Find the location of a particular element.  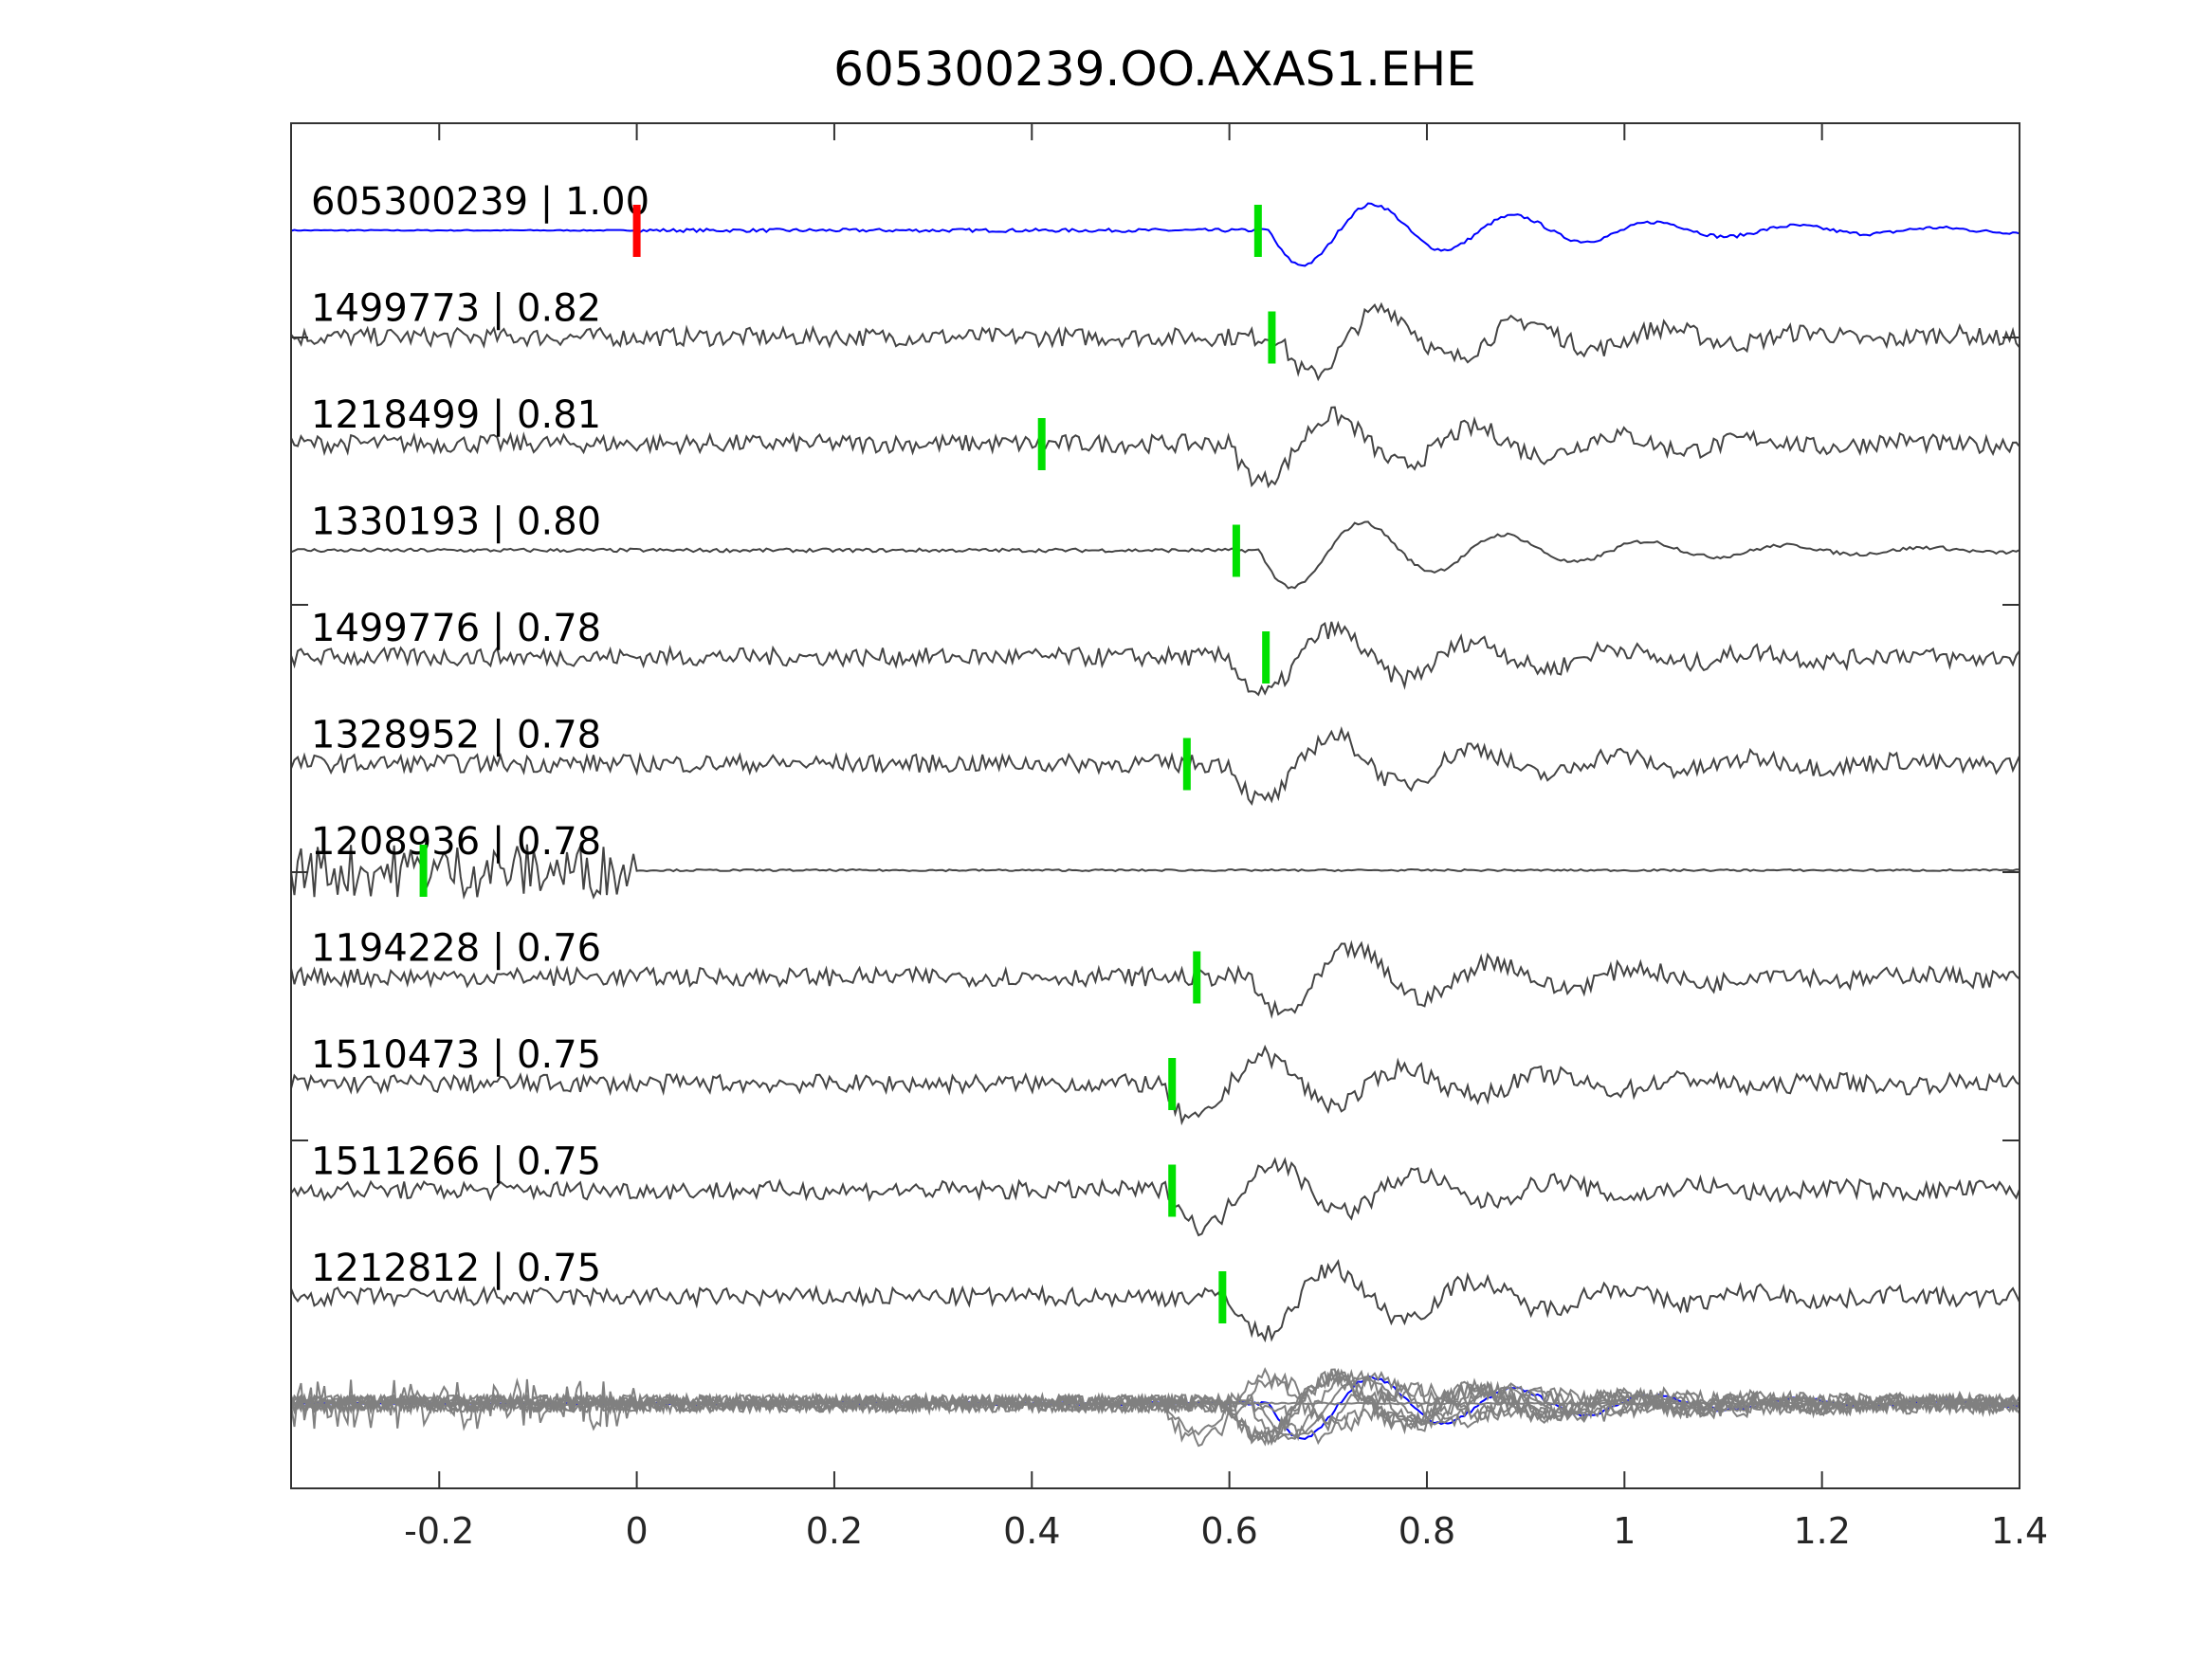

x-tick-label: 1.2 is located at coordinates (1821, 1531).